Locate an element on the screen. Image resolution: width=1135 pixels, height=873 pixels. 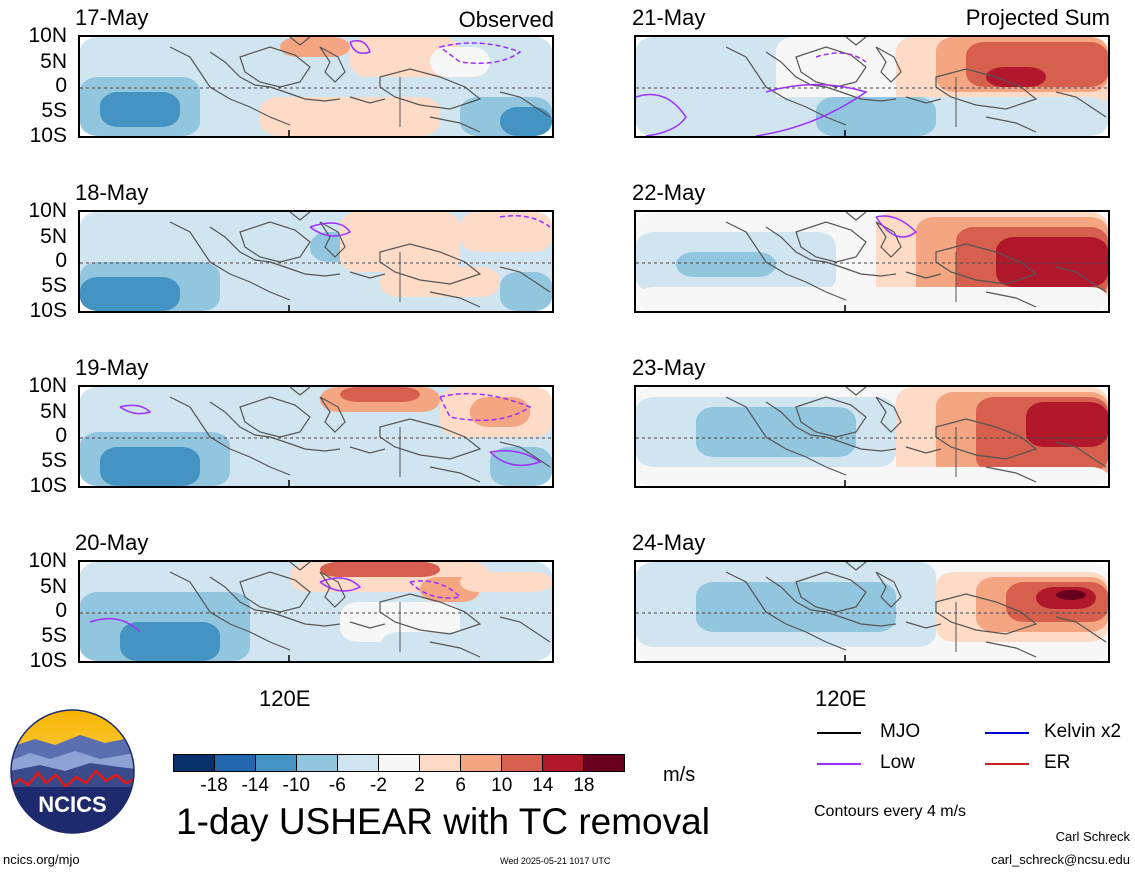
legend-line-er is located at coordinates (1007, 764).